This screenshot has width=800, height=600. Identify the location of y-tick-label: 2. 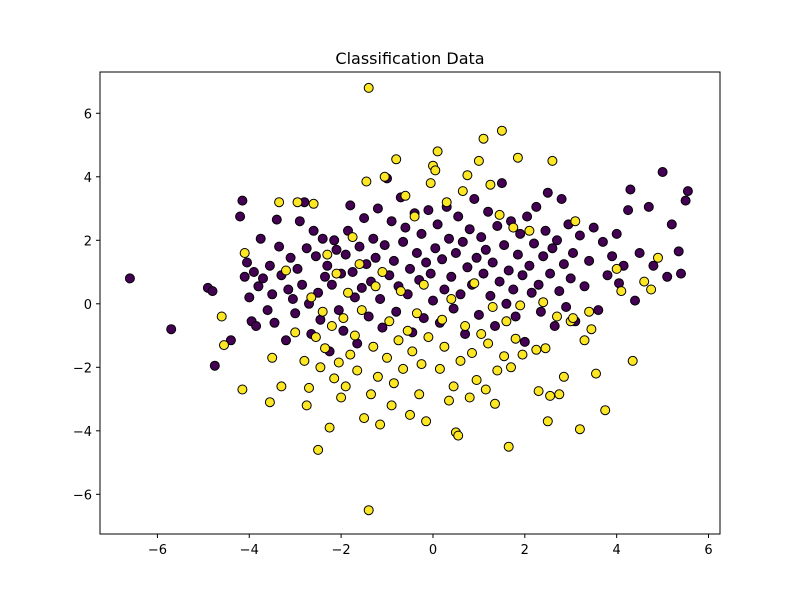
(88, 241).